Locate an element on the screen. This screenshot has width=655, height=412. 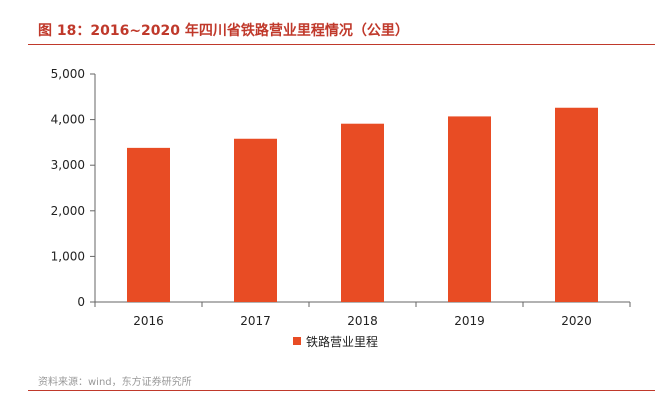
legend: 铁路营业里程 is located at coordinates (335, 341).